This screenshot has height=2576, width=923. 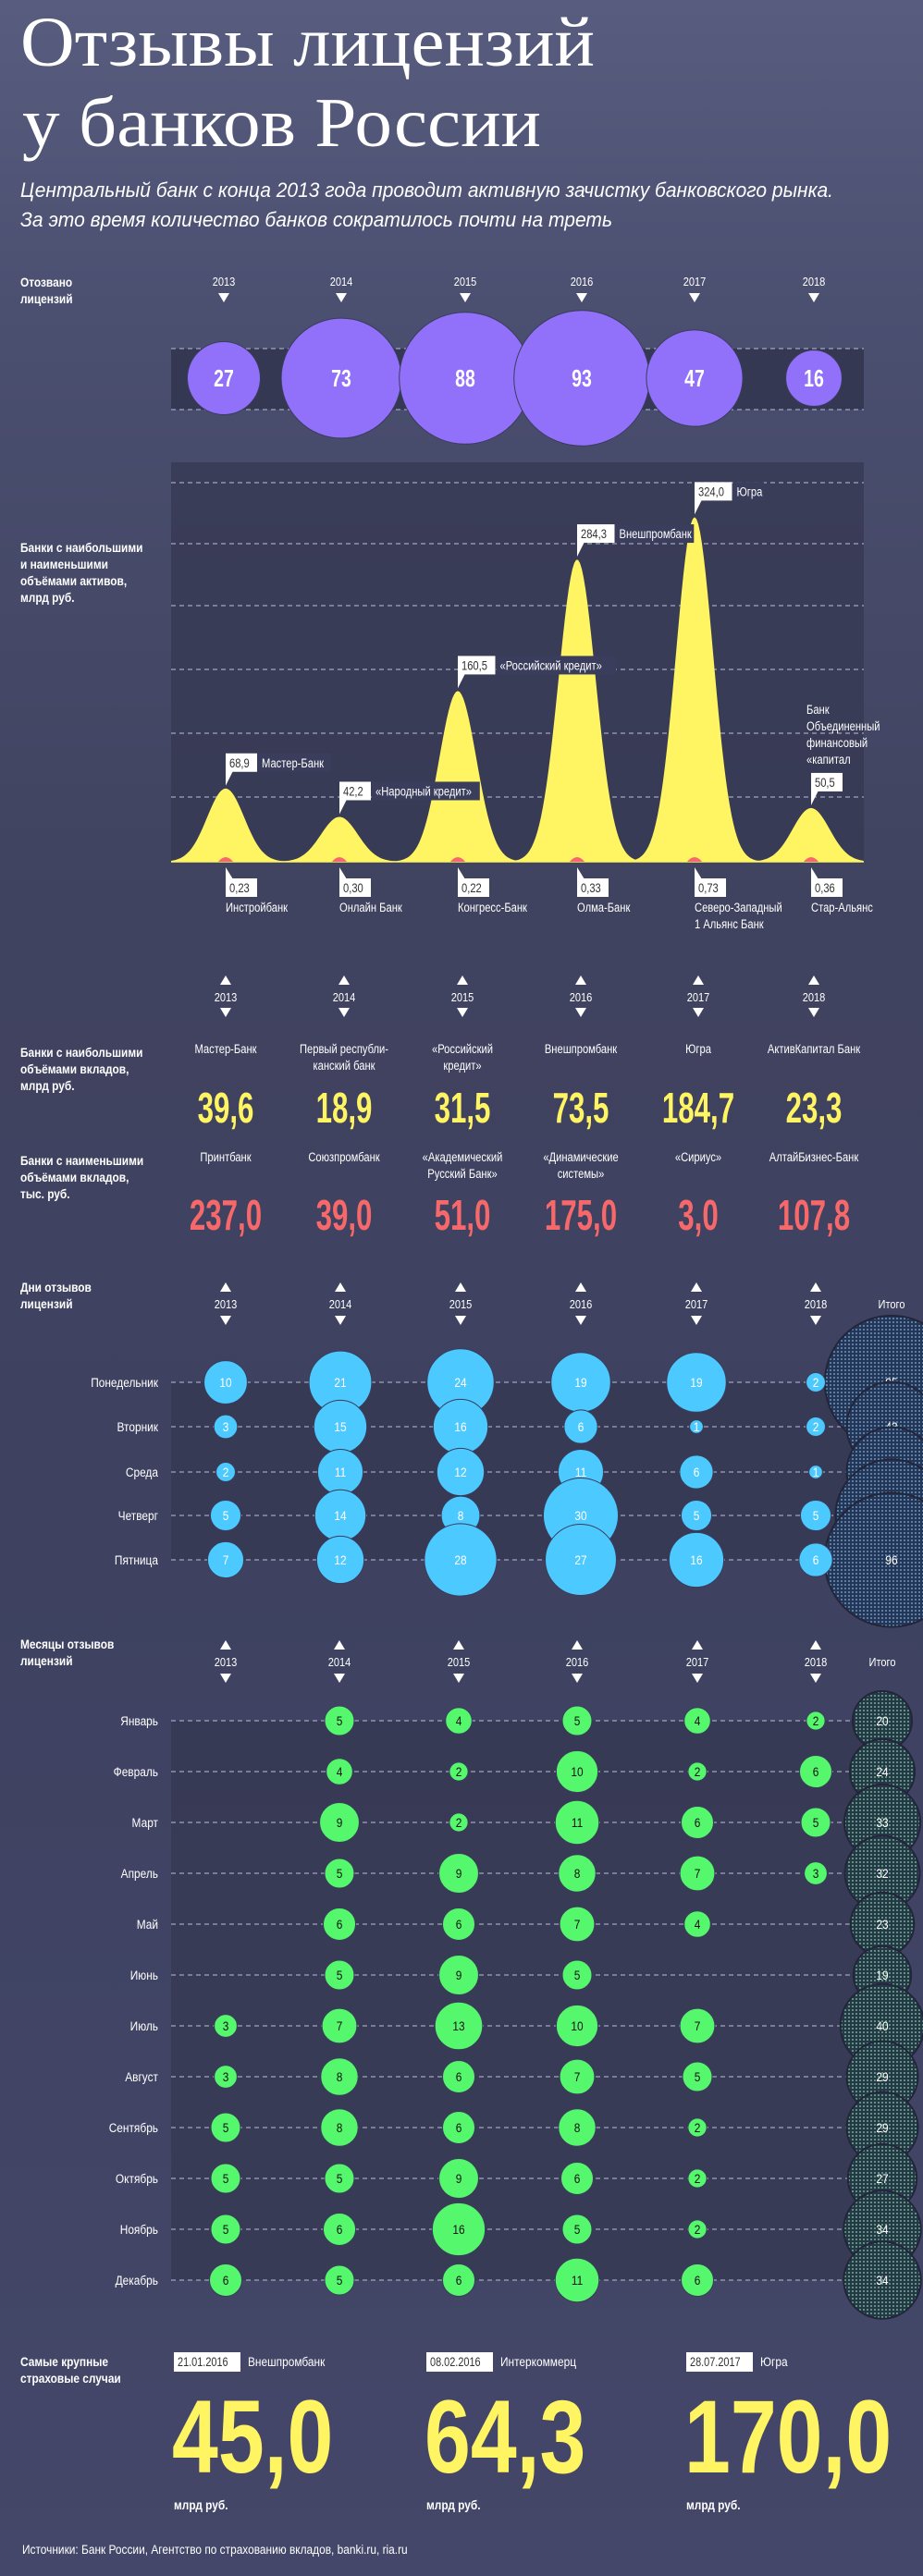 What do you see at coordinates (708, 888) in the screenshot?
I see `min-asset-value: 0,73` at bounding box center [708, 888].